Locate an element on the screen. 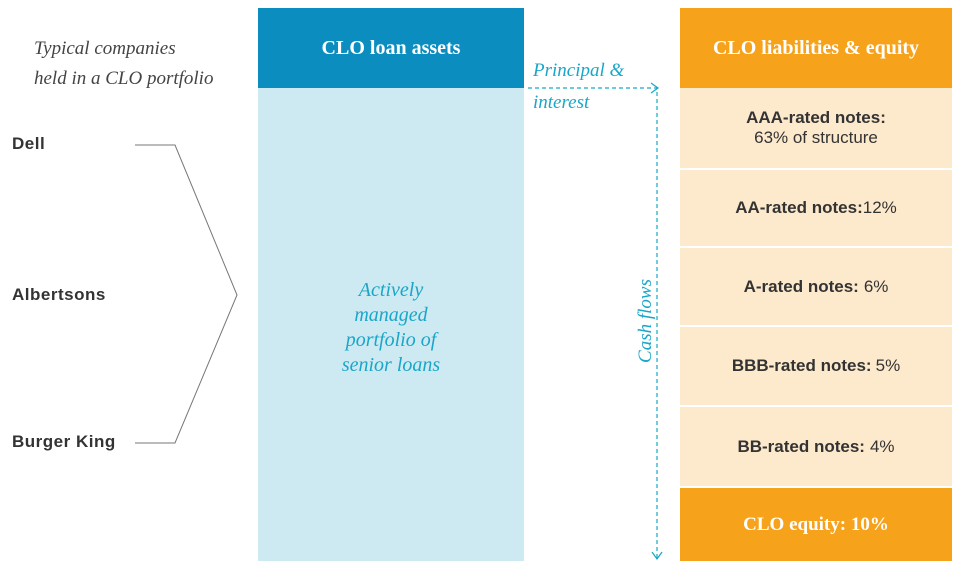  bracket is located at coordinates (186, 294).